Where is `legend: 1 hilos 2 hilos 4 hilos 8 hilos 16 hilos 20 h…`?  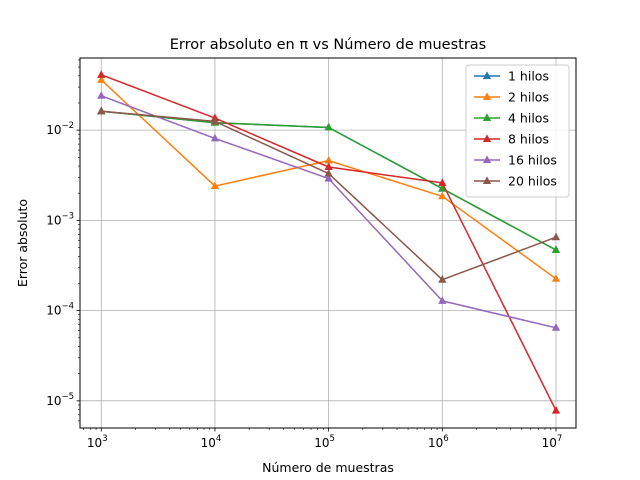
legend: 1 hilos 2 hilos 4 hilos 8 hilos 16 hilos 20 h… is located at coordinates (517, 131).